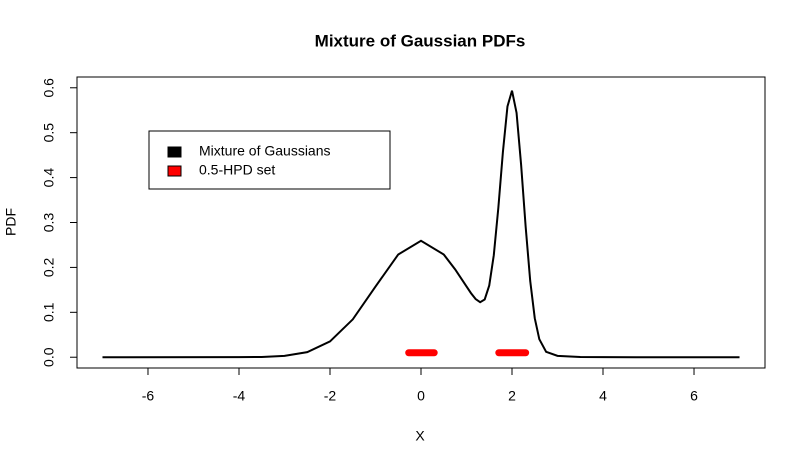  Describe the element at coordinates (49, 312) in the screenshot. I see `y-tick-label: 0.1` at that location.